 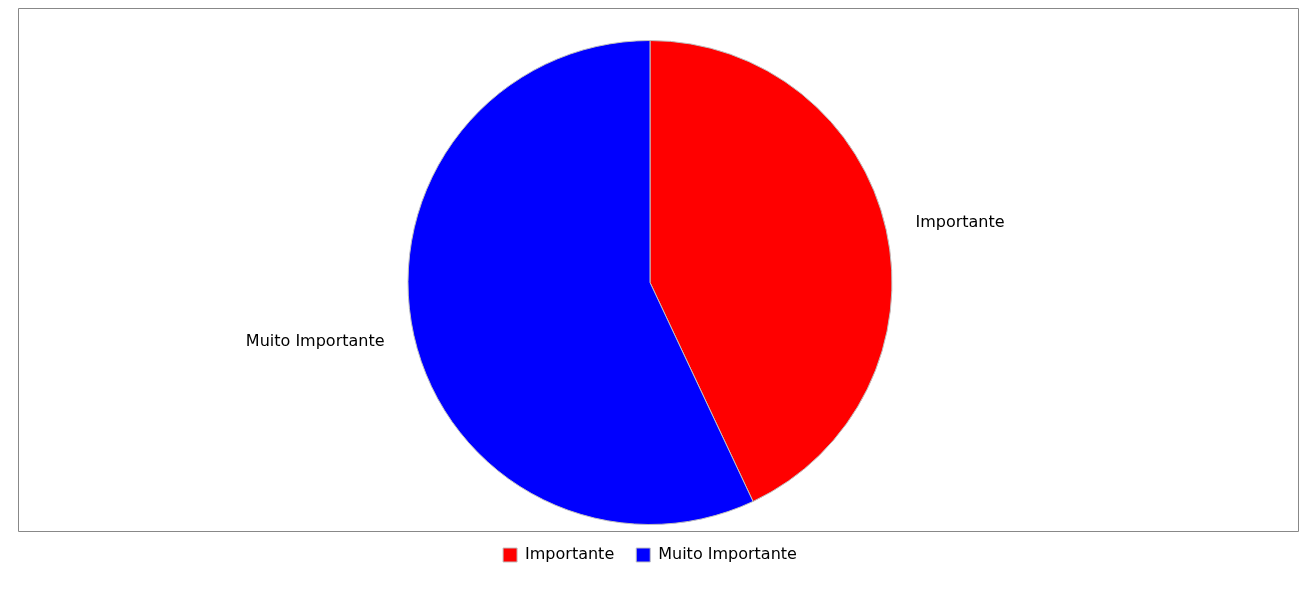 I want to click on legend-label: Muito Importante, so click(x=727, y=554).